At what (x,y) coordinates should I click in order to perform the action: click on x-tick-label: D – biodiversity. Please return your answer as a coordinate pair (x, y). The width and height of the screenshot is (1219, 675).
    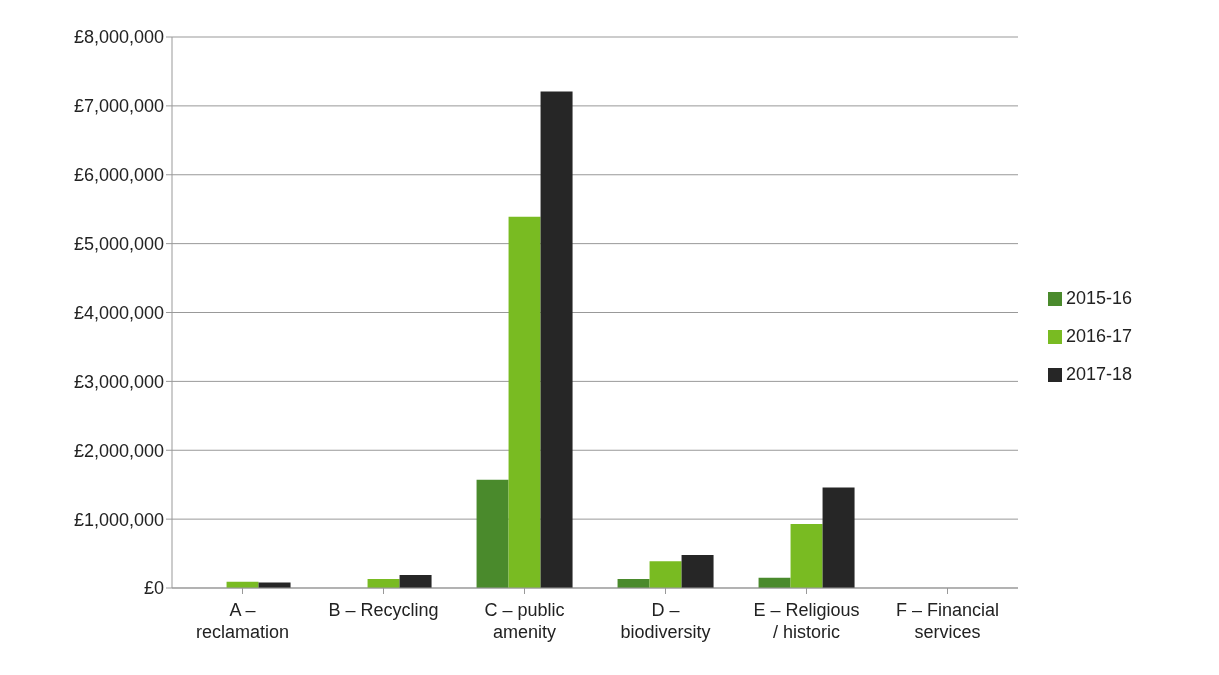
    Looking at the image, I should click on (665, 621).